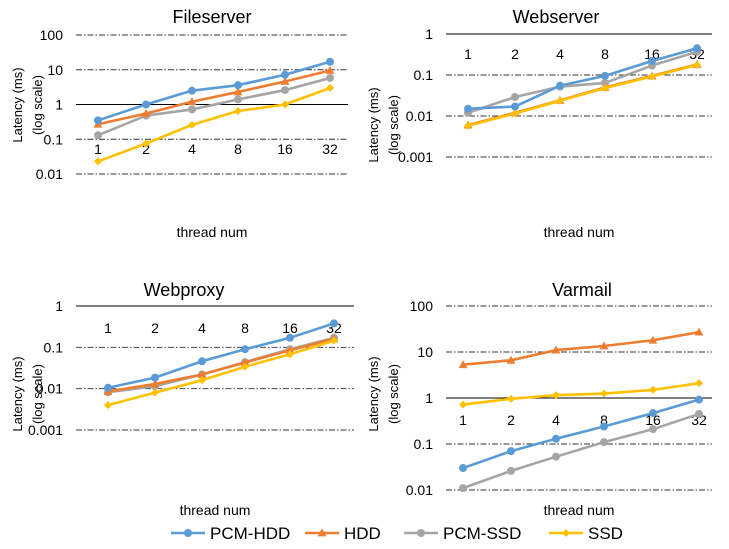 The height and width of the screenshot is (549, 729). What do you see at coordinates (415, 157) in the screenshot?
I see `y-tick-label: 0.001` at bounding box center [415, 157].